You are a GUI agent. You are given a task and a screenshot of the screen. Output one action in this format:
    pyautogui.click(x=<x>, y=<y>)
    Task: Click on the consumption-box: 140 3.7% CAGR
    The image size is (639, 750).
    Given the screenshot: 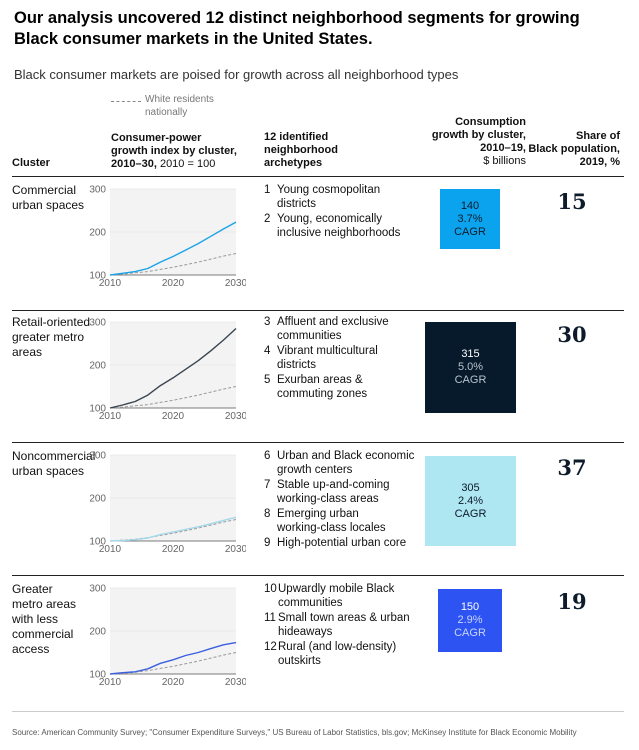 What is the action you would take?
    pyautogui.click(x=470, y=219)
    